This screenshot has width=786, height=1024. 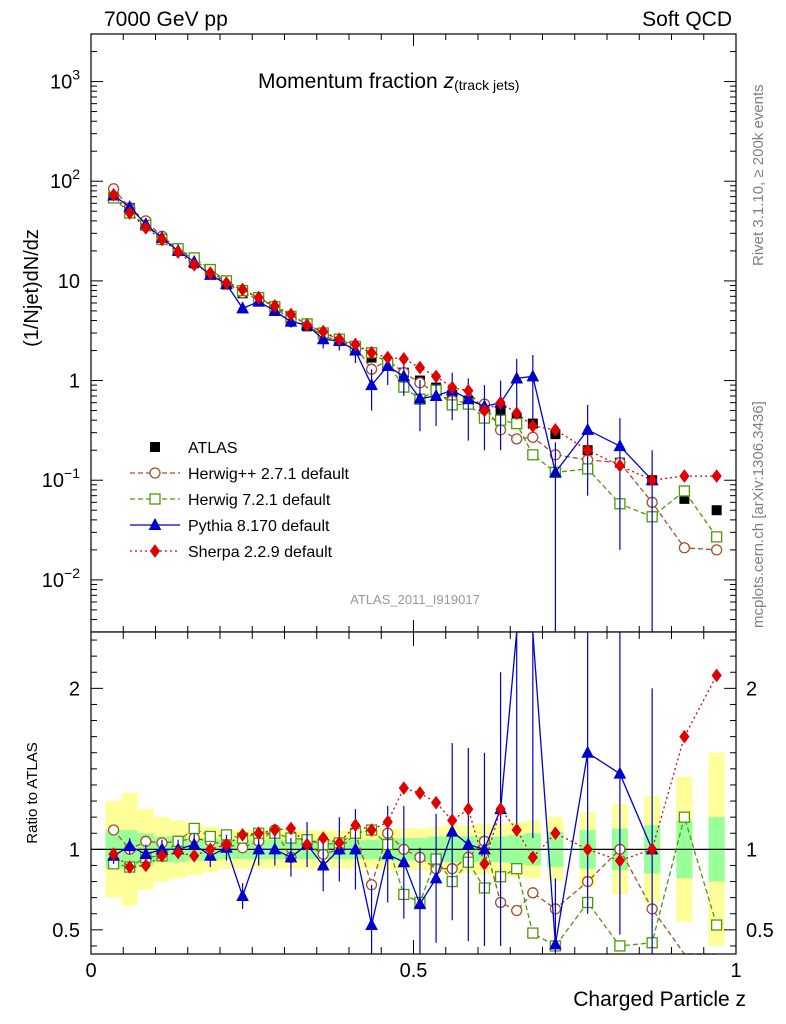 I want to click on ratio-y-tick-label-right: 0.5, so click(x=760, y=931).